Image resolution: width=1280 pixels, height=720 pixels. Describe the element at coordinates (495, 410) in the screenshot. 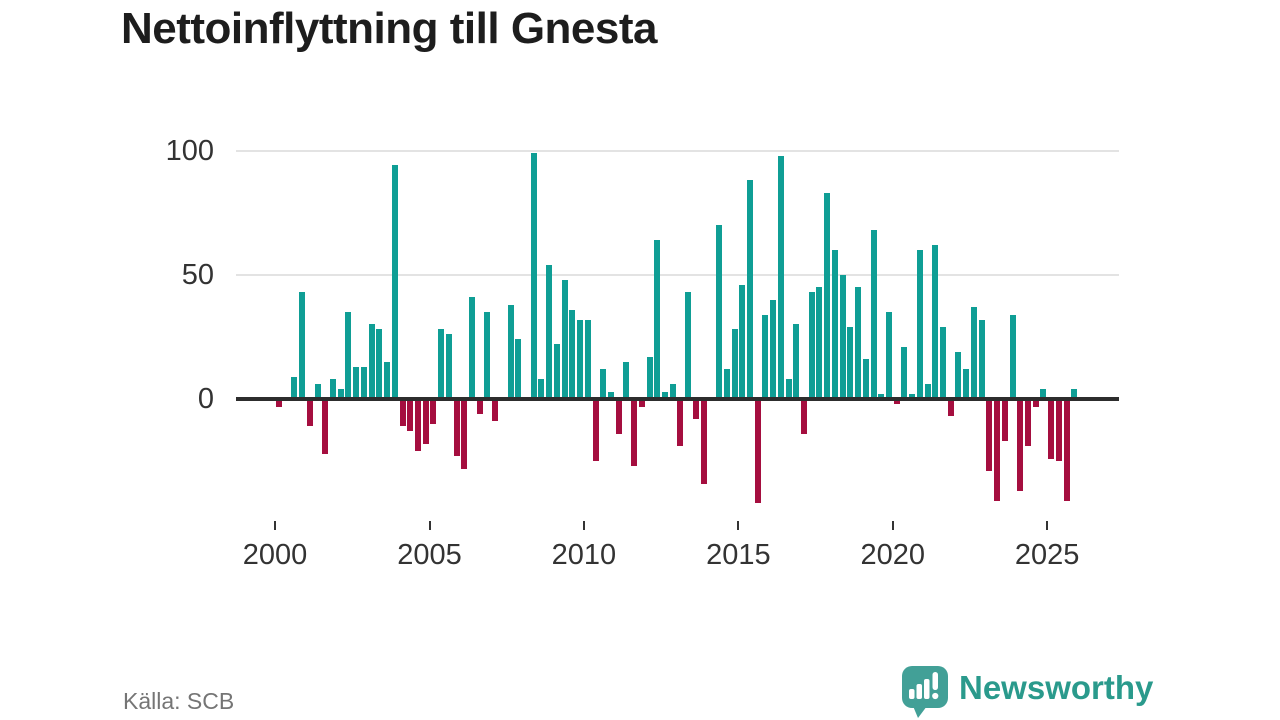

I see `bar-2007-q1` at that location.